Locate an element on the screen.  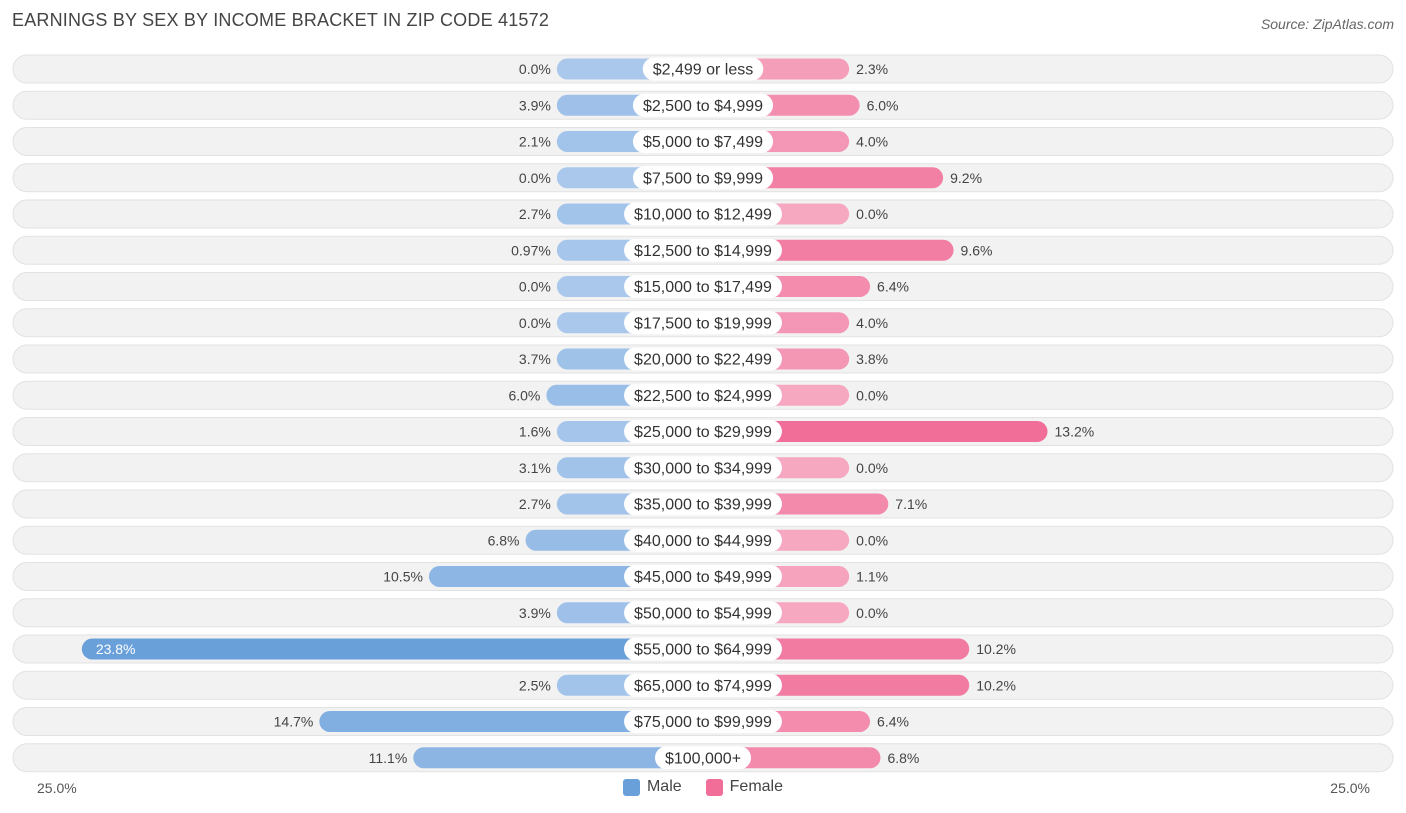
female-value-label: 9.6% is located at coordinates (977, 250).